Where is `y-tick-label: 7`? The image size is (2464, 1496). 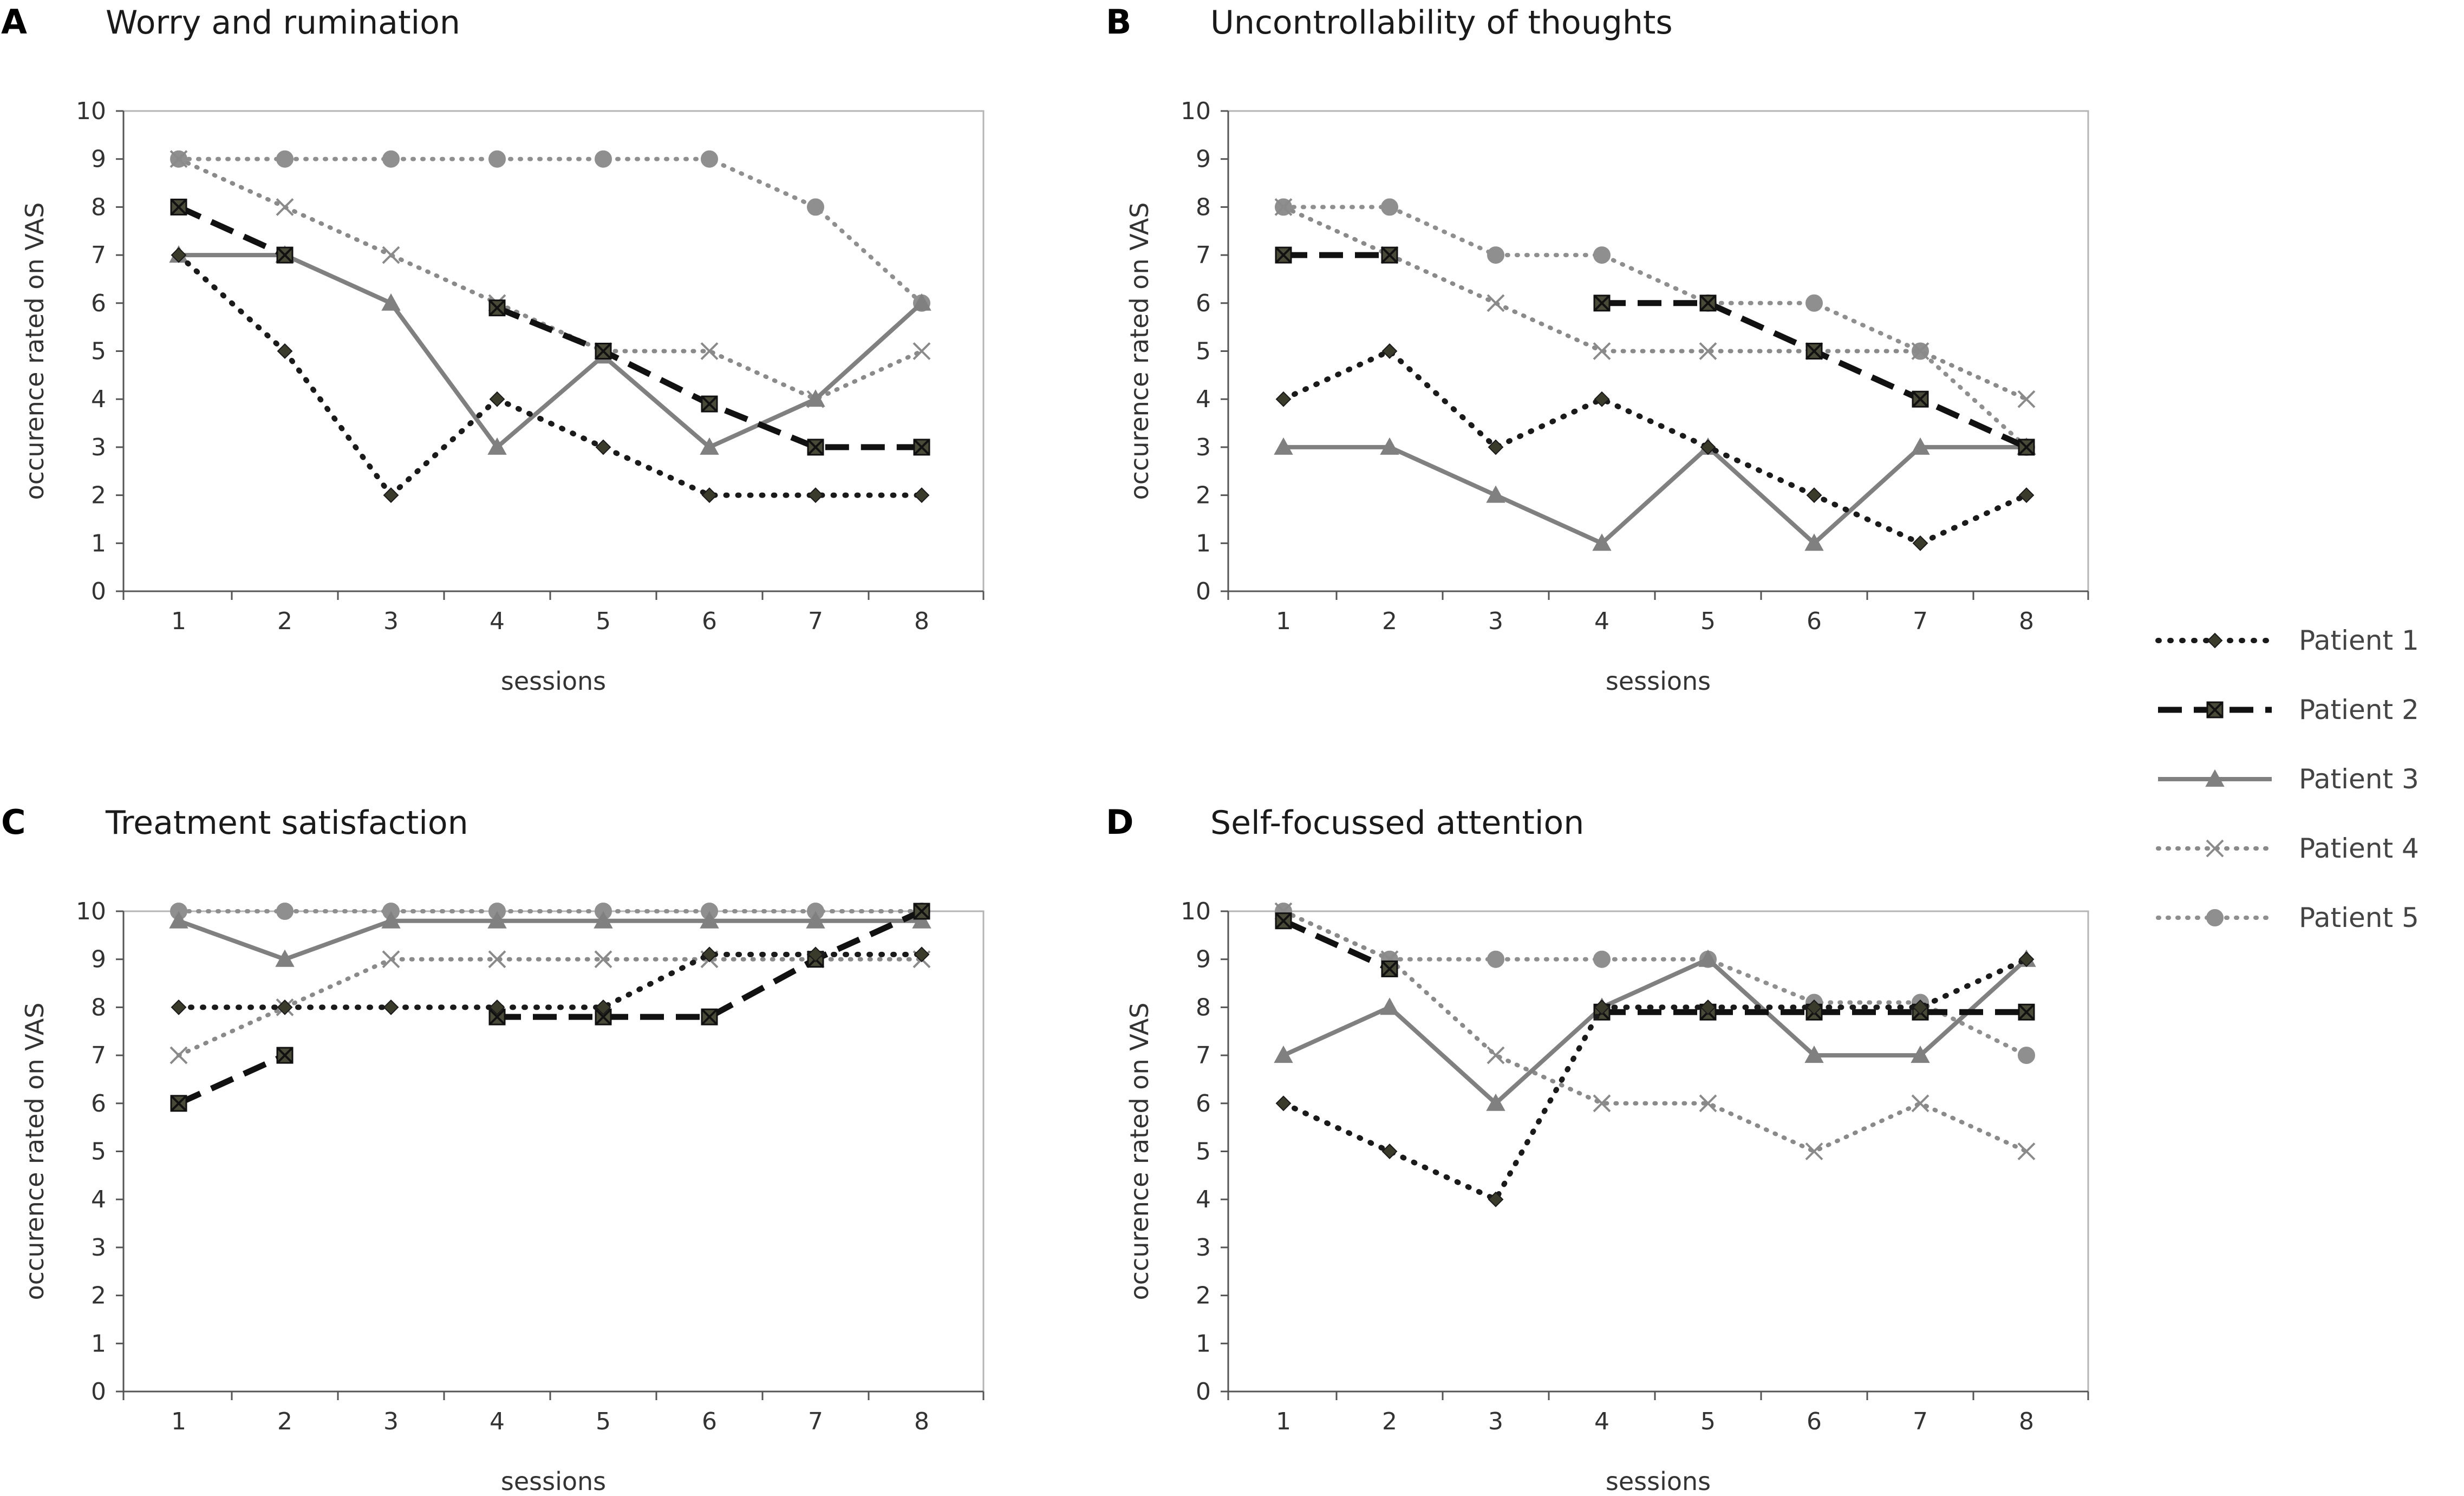 y-tick-label: 7 is located at coordinates (1203, 255).